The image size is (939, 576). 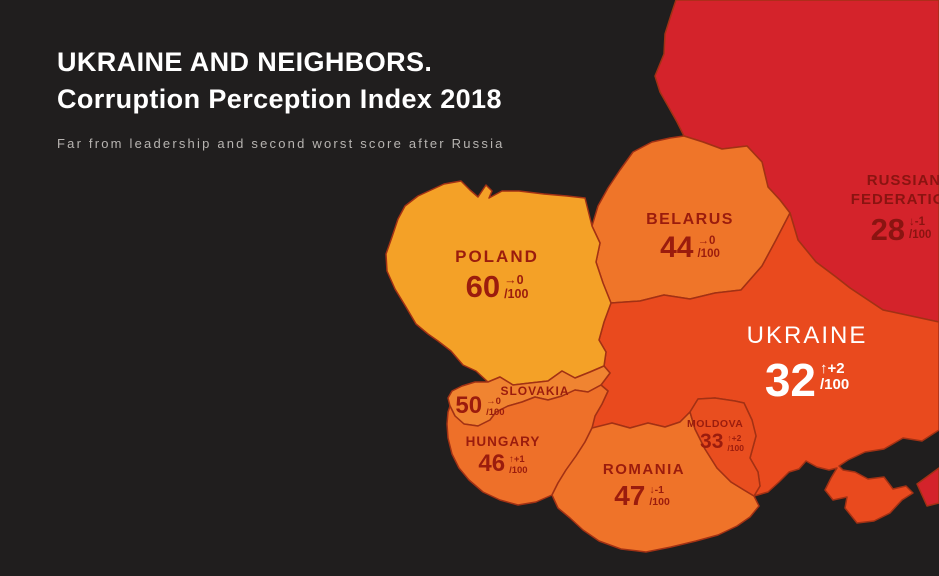 I want to click on country-label-belarus: BELARUS 44 →0 /100, so click(x=690, y=237).